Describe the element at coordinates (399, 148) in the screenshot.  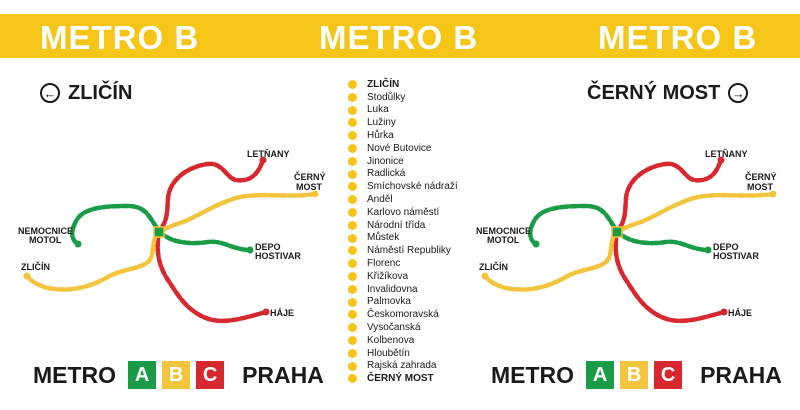
I see `station-name: Nové Butovice` at that location.